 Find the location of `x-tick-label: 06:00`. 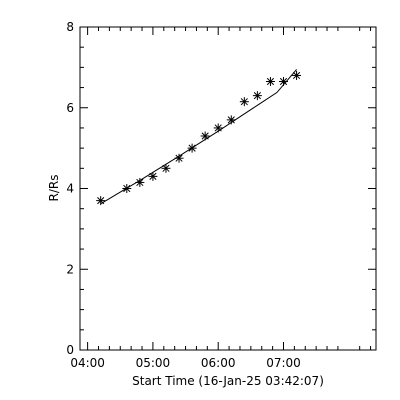

x-tick-label: 06:00 is located at coordinates (218, 363).